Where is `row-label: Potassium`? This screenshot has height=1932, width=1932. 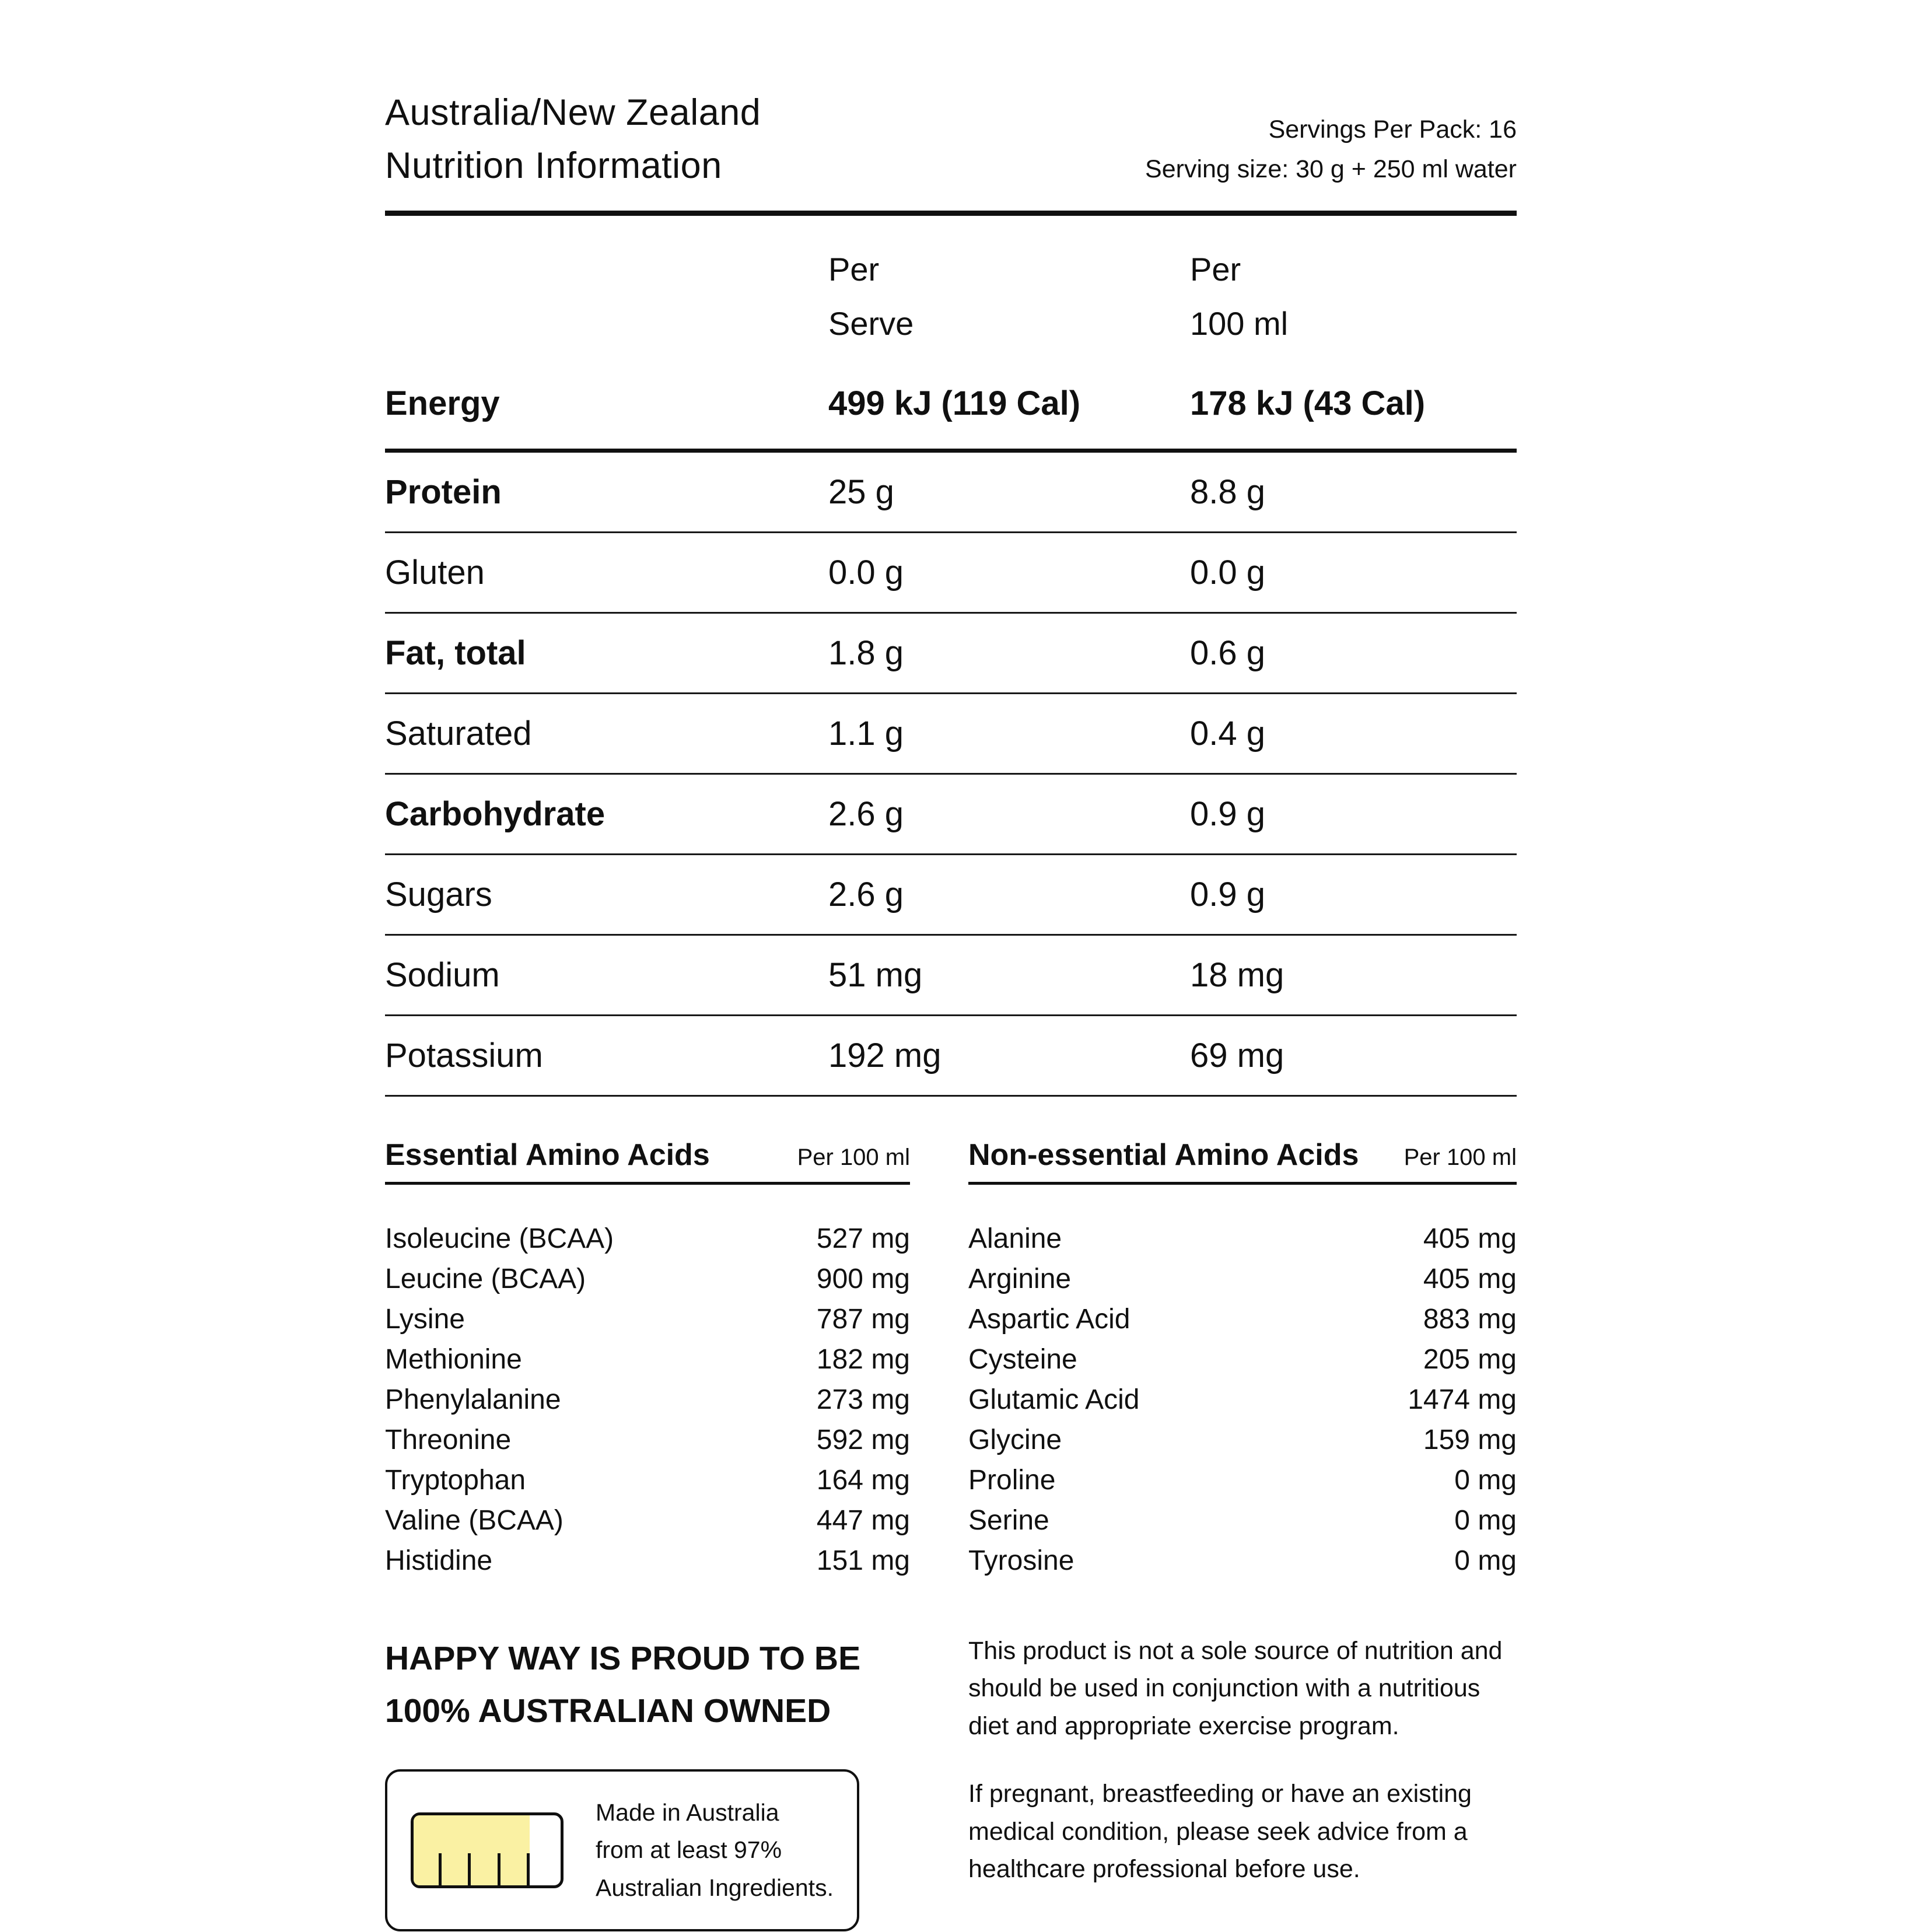 row-label: Potassium is located at coordinates (464, 1055).